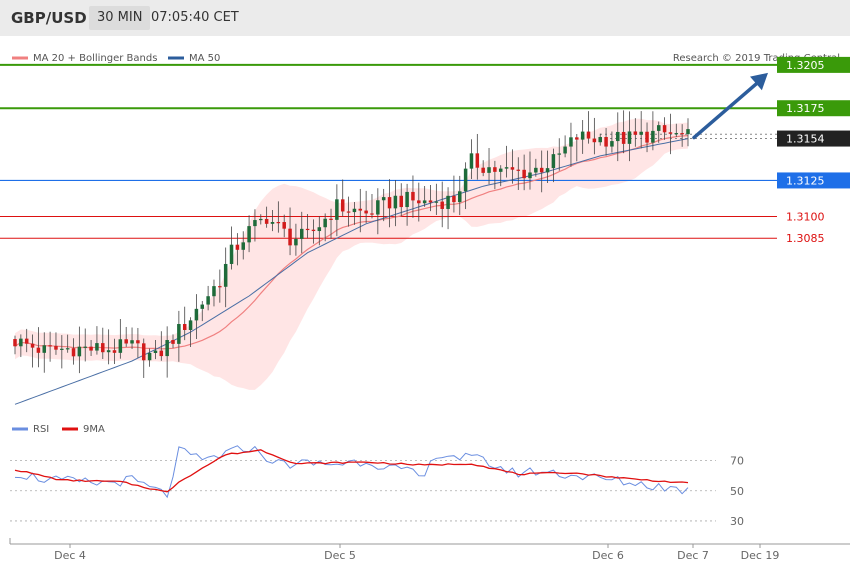  I want to click on rsi-series-9MA, so click(351, 471).